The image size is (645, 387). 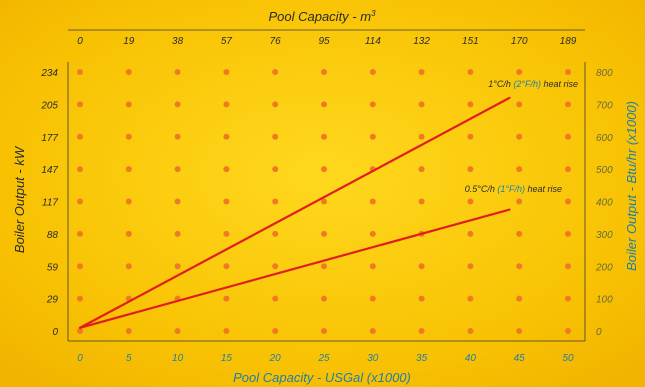 What do you see at coordinates (599, 332) in the screenshot?
I see `right-tick-label: 0` at bounding box center [599, 332].